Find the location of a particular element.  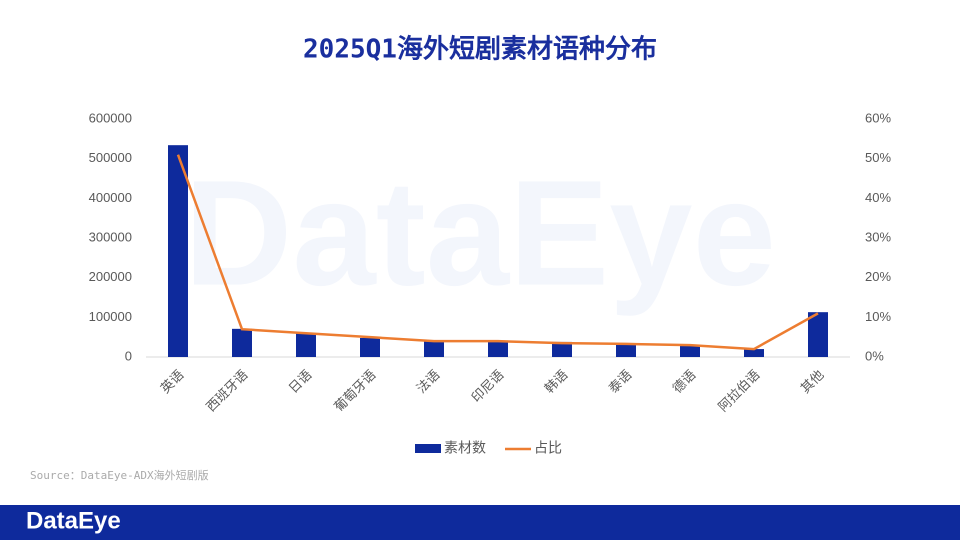

y2-tick-label: 60% is located at coordinates (878, 117).